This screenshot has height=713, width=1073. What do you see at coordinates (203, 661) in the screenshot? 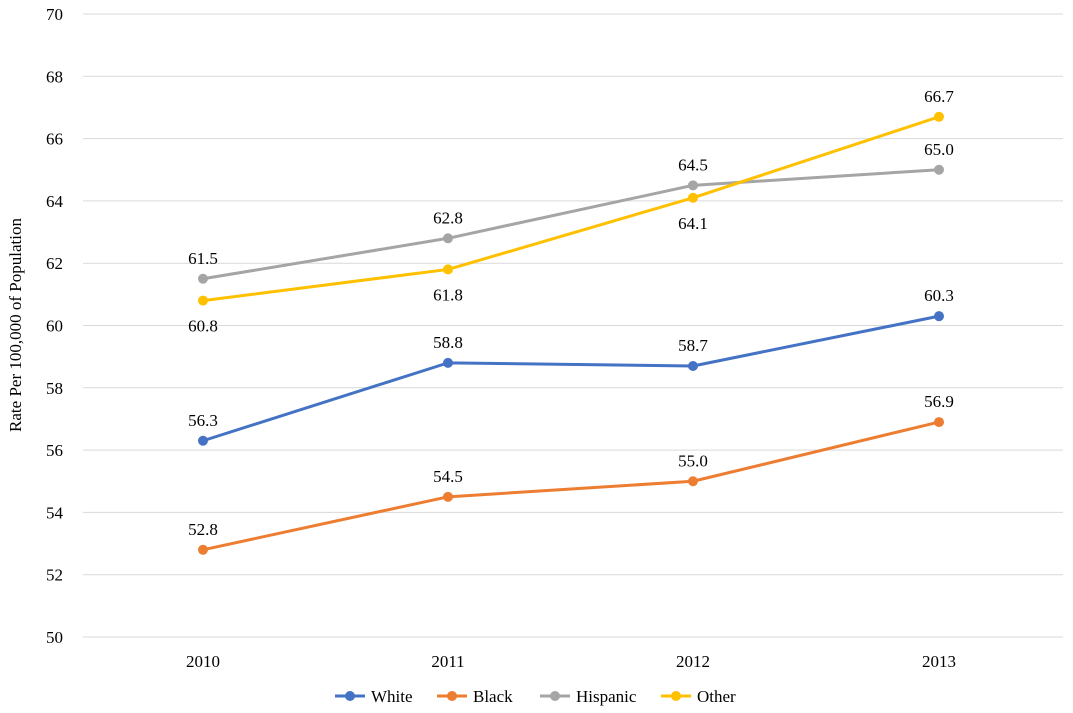
I see `x-tick-label: 2010` at bounding box center [203, 661].